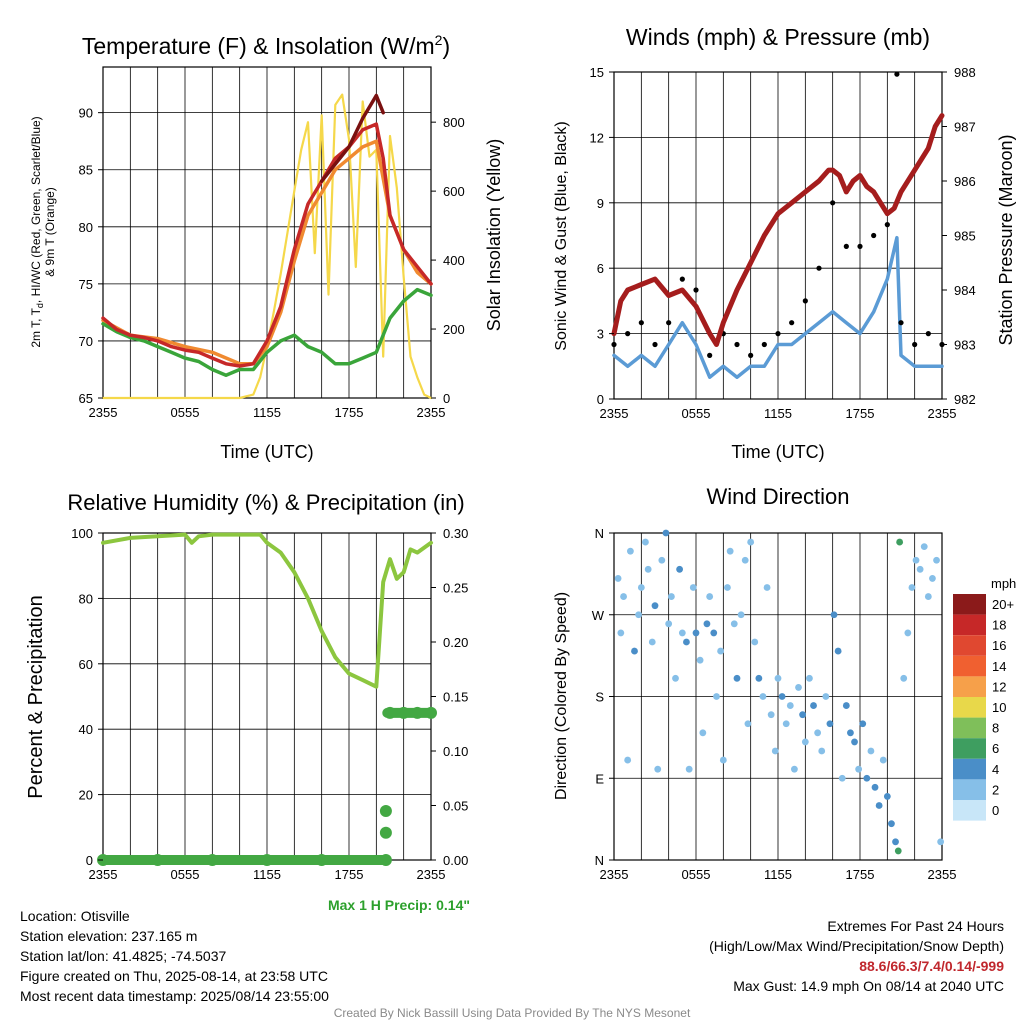 This screenshot has width=1024, height=1024. What do you see at coordinates (454, 260) in the screenshot?
I see `temperature-y2-tick-label: 400` at bounding box center [454, 260].